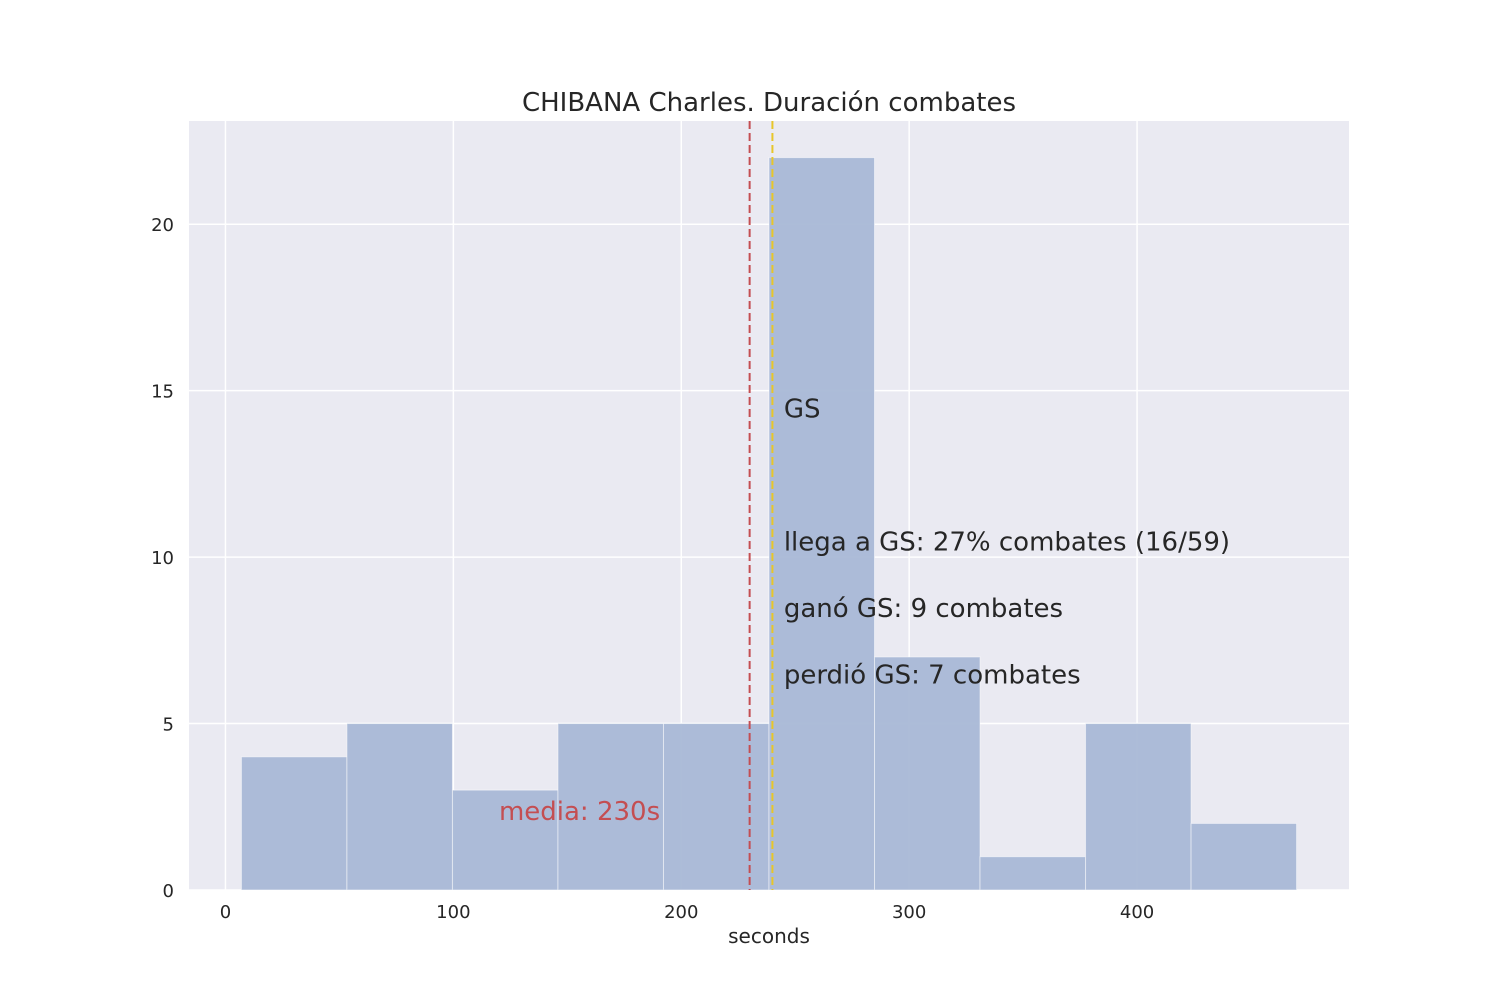 The image size is (1500, 1000). I want to click on annotation-mean: media: 230s, so click(579, 812).